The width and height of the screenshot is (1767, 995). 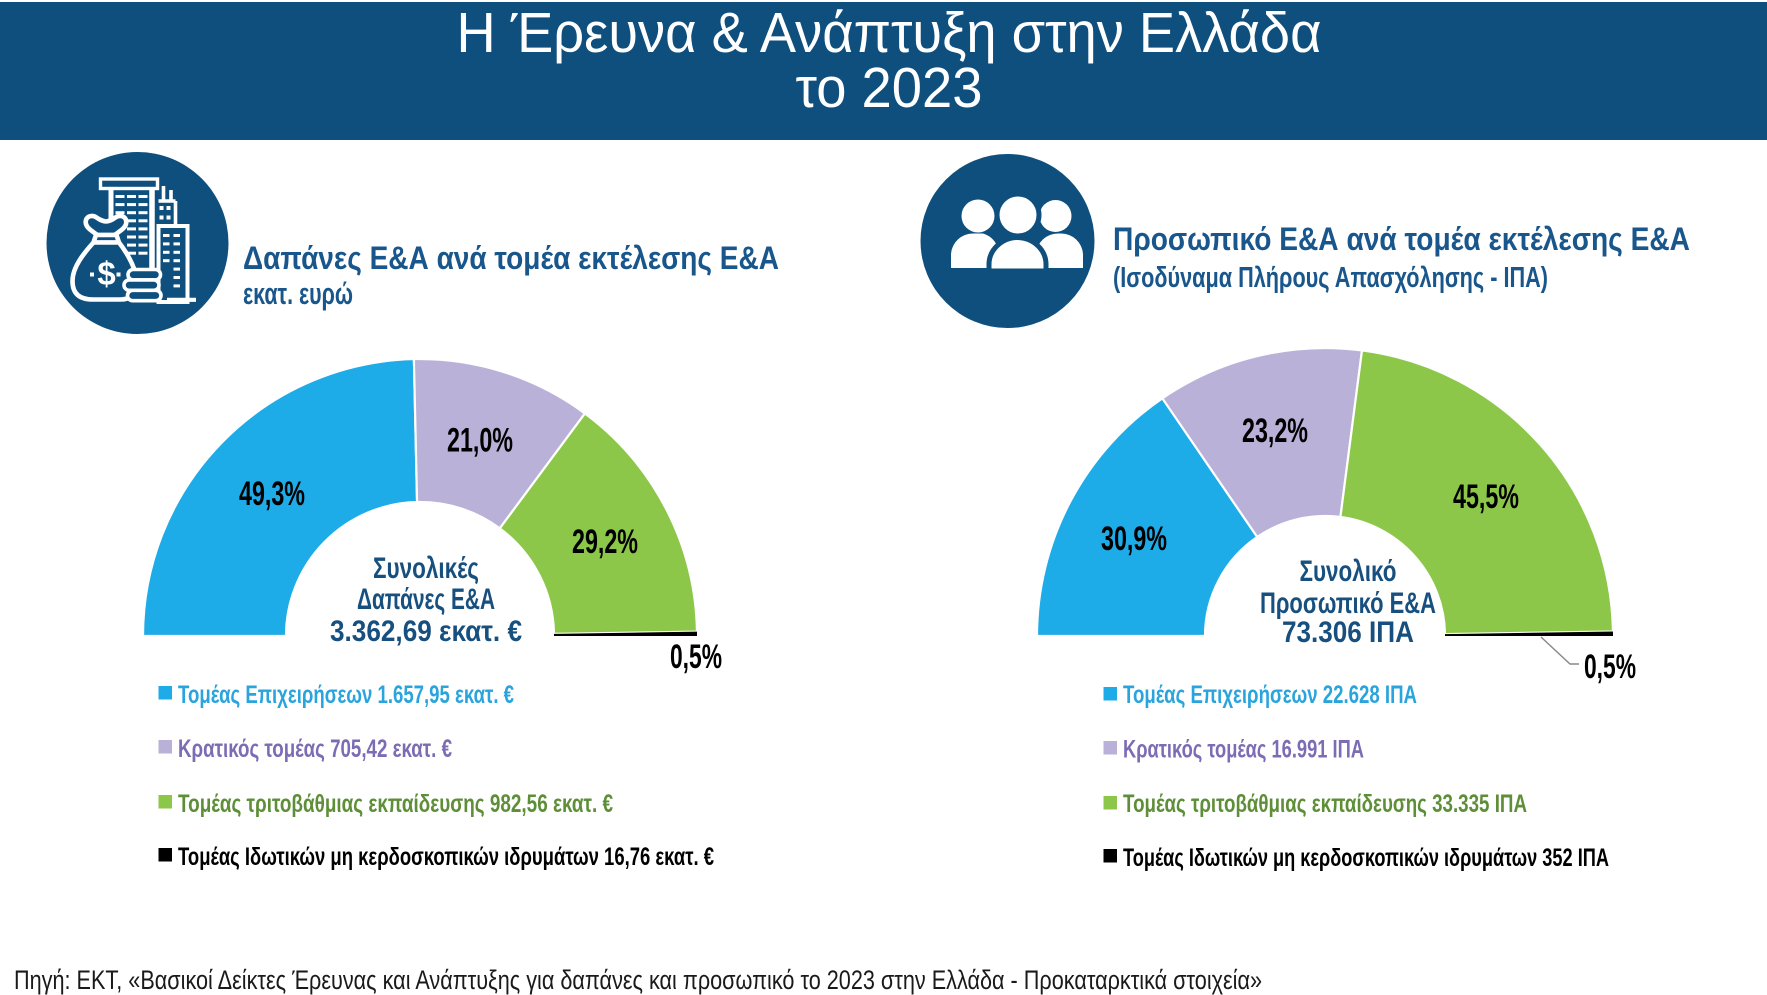 What do you see at coordinates (1486, 497) in the screenshot?
I see `svg-text: 45,5%` at bounding box center [1486, 497].